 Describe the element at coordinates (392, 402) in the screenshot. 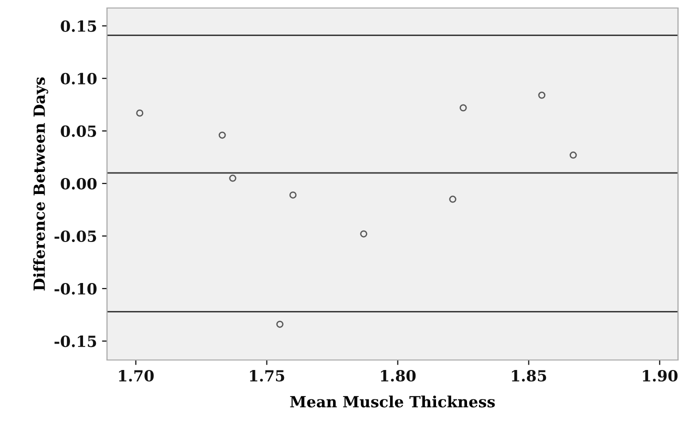

I see `x-axis-title: Mean Muscle Thickness` at that location.